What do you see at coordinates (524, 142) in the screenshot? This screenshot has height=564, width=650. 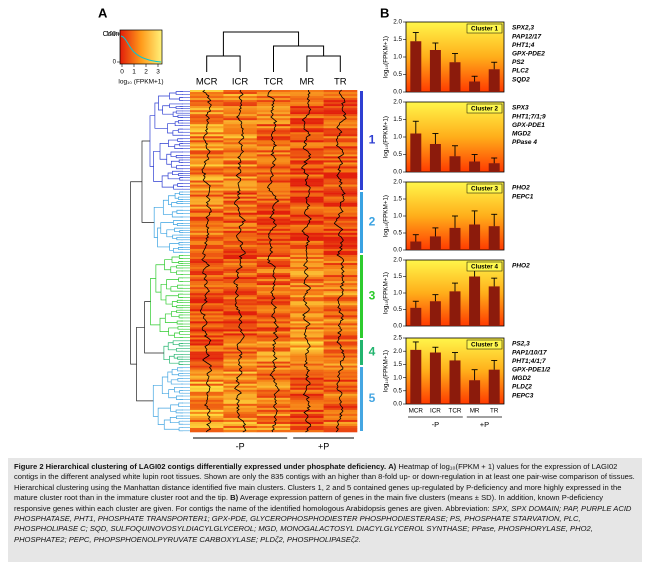 I see `gene-name: PPase 4` at bounding box center [524, 142].